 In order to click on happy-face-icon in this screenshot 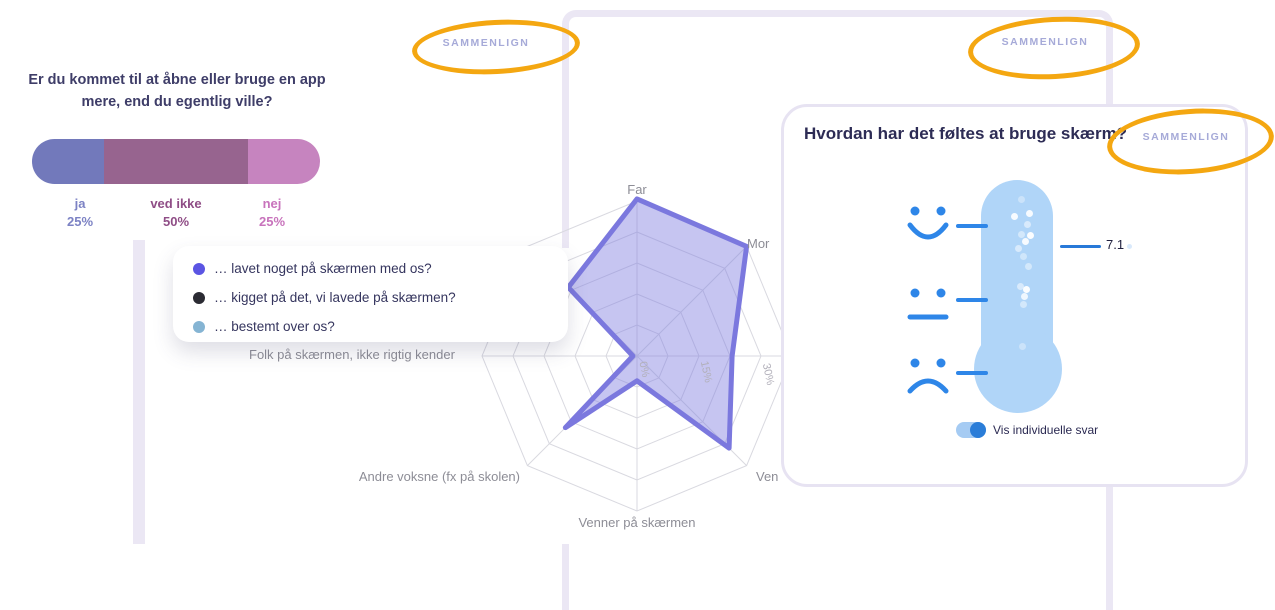, I will do `click(928, 223)`.